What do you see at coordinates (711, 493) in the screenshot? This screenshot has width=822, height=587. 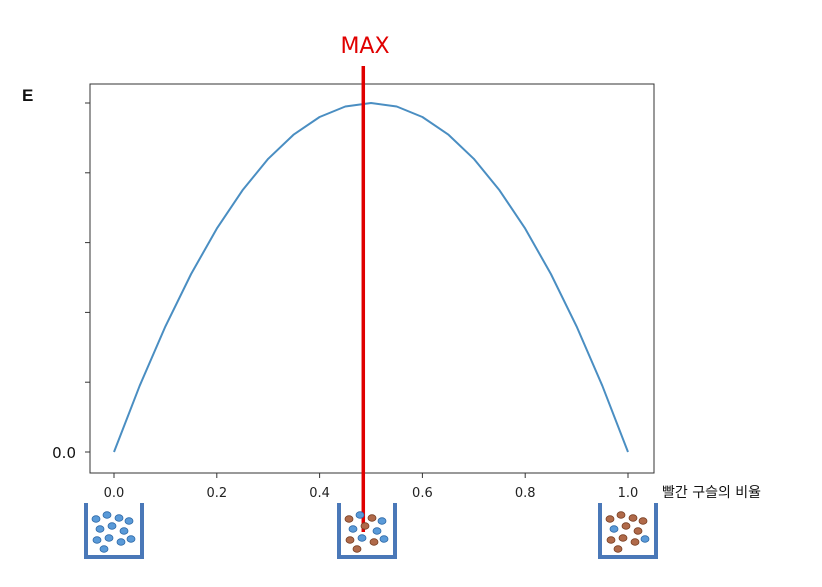 I see `x-axis-label: 빨간 구슬의 비율` at bounding box center [711, 493].